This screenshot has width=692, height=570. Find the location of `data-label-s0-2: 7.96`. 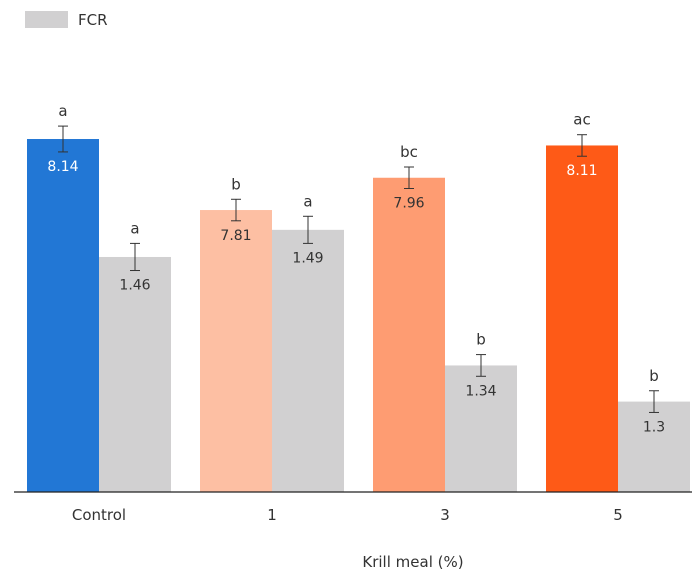

data-label-s0-2: 7.96 is located at coordinates (408, 204).